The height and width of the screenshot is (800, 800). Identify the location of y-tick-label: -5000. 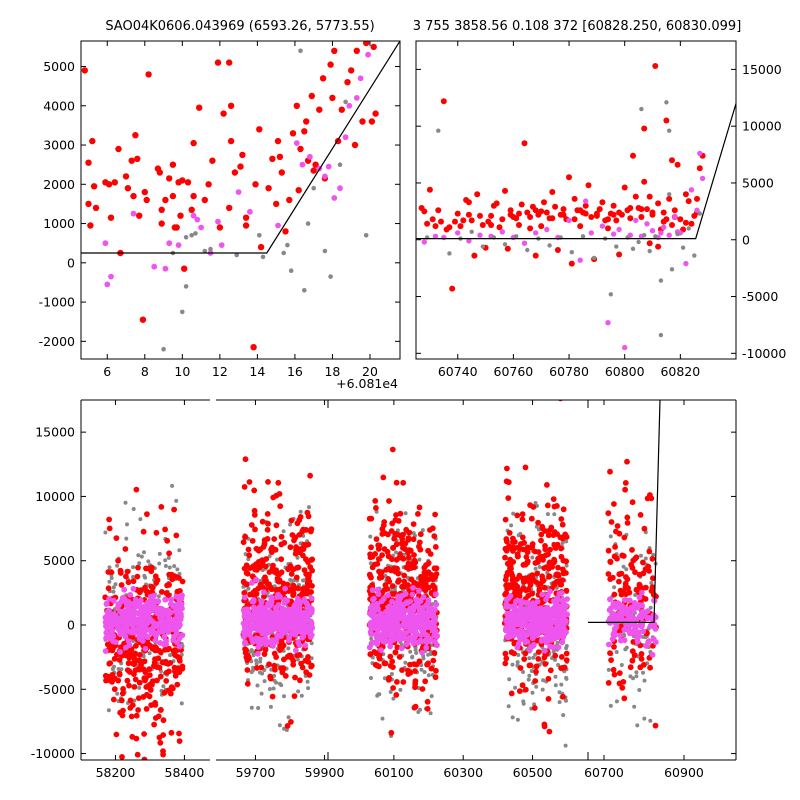
(760, 296).